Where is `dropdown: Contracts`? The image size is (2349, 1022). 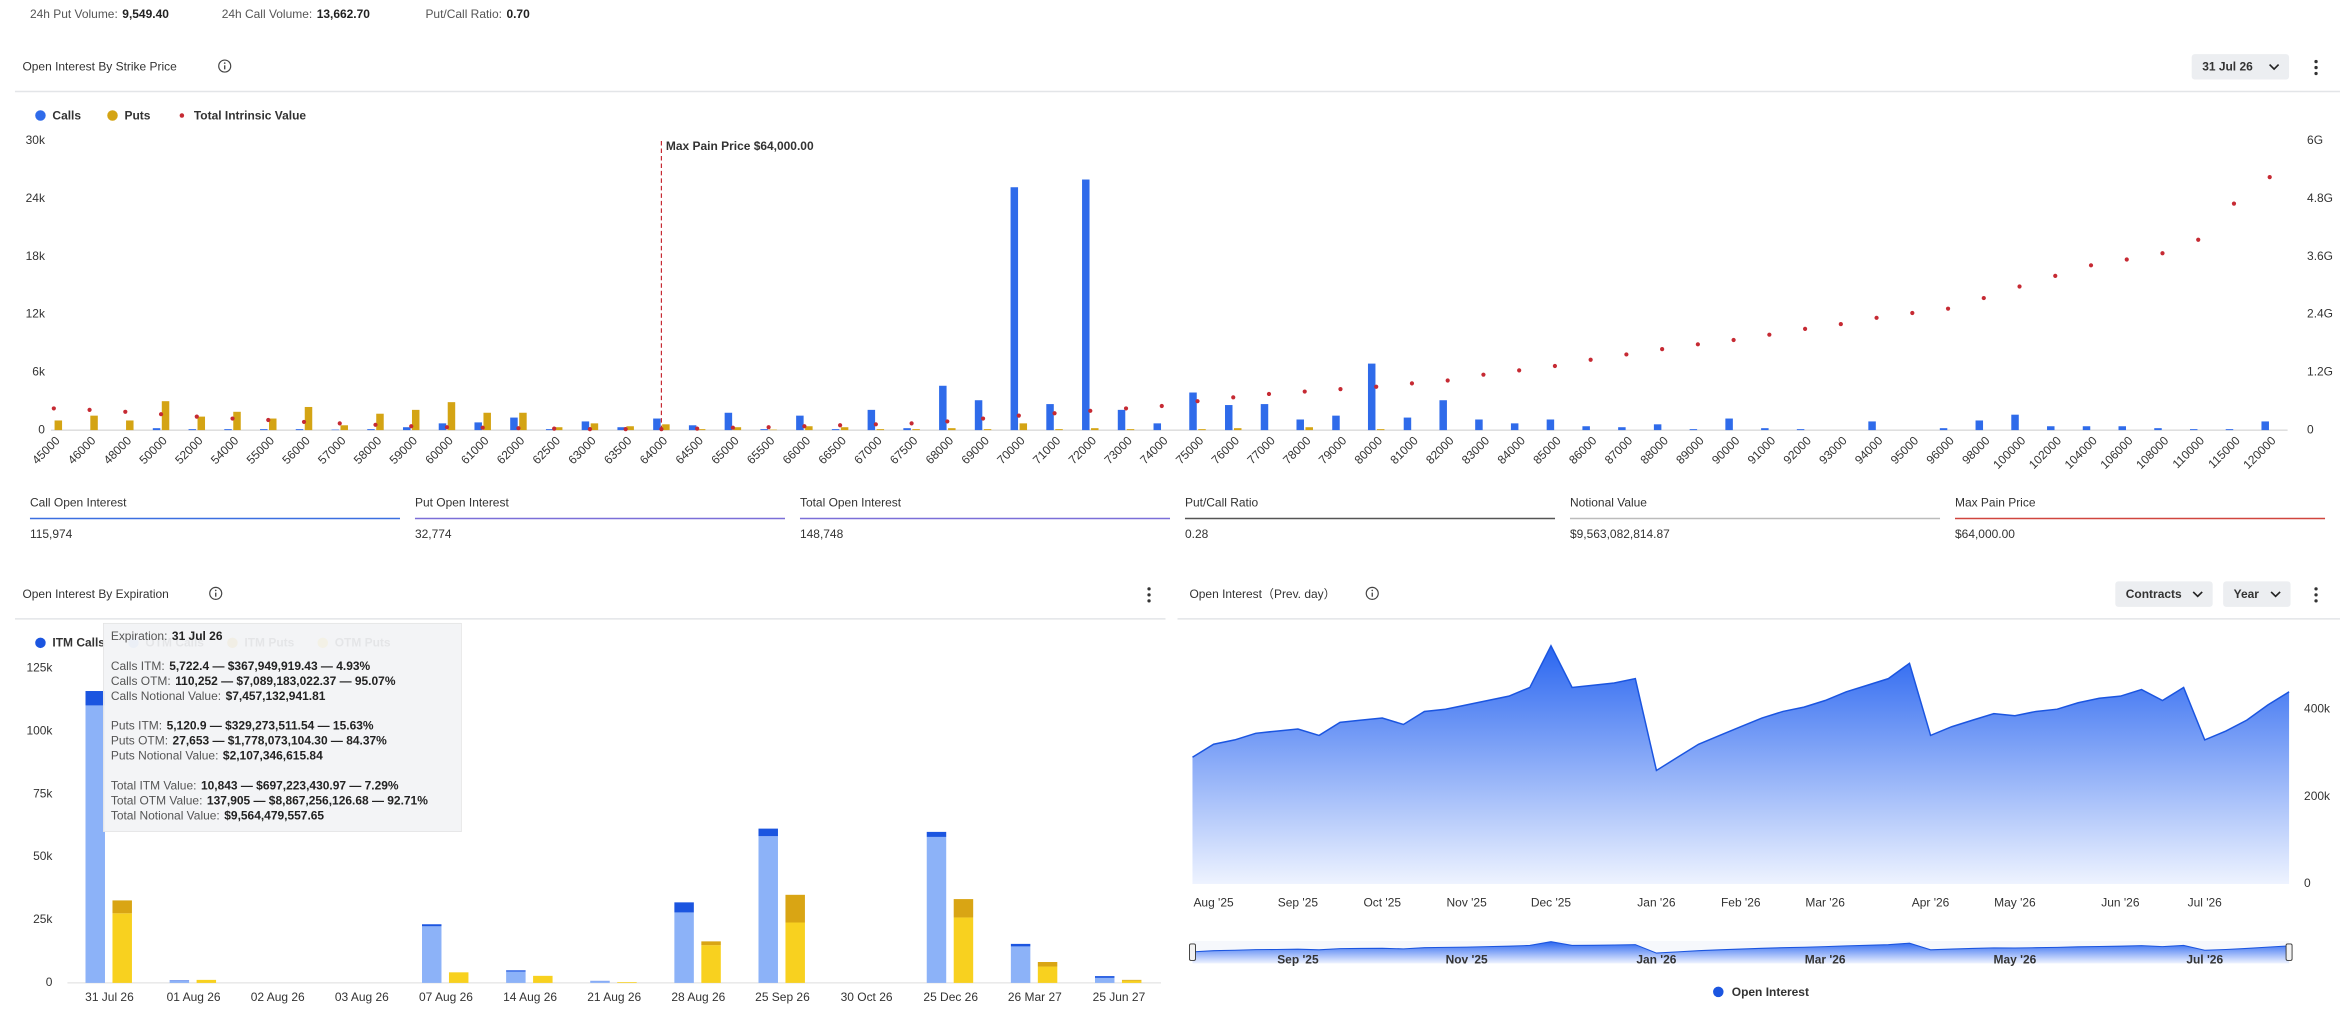
dropdown: Contracts is located at coordinates (2164, 594).